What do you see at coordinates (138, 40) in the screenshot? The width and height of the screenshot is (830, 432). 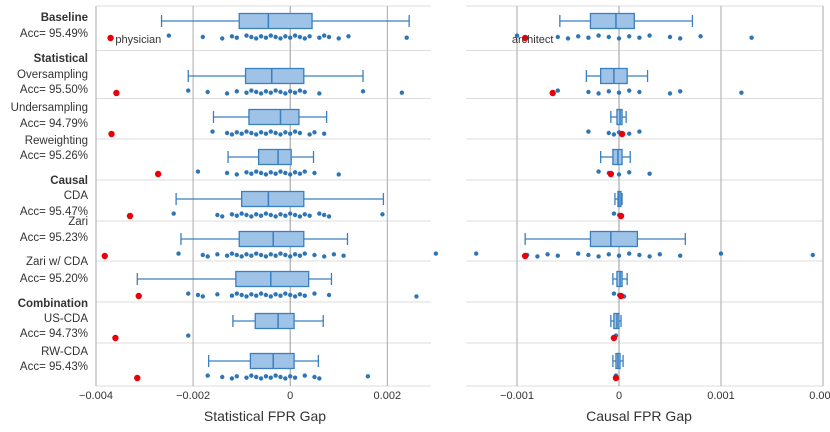 I see `occupation-annotation: physician` at bounding box center [138, 40].